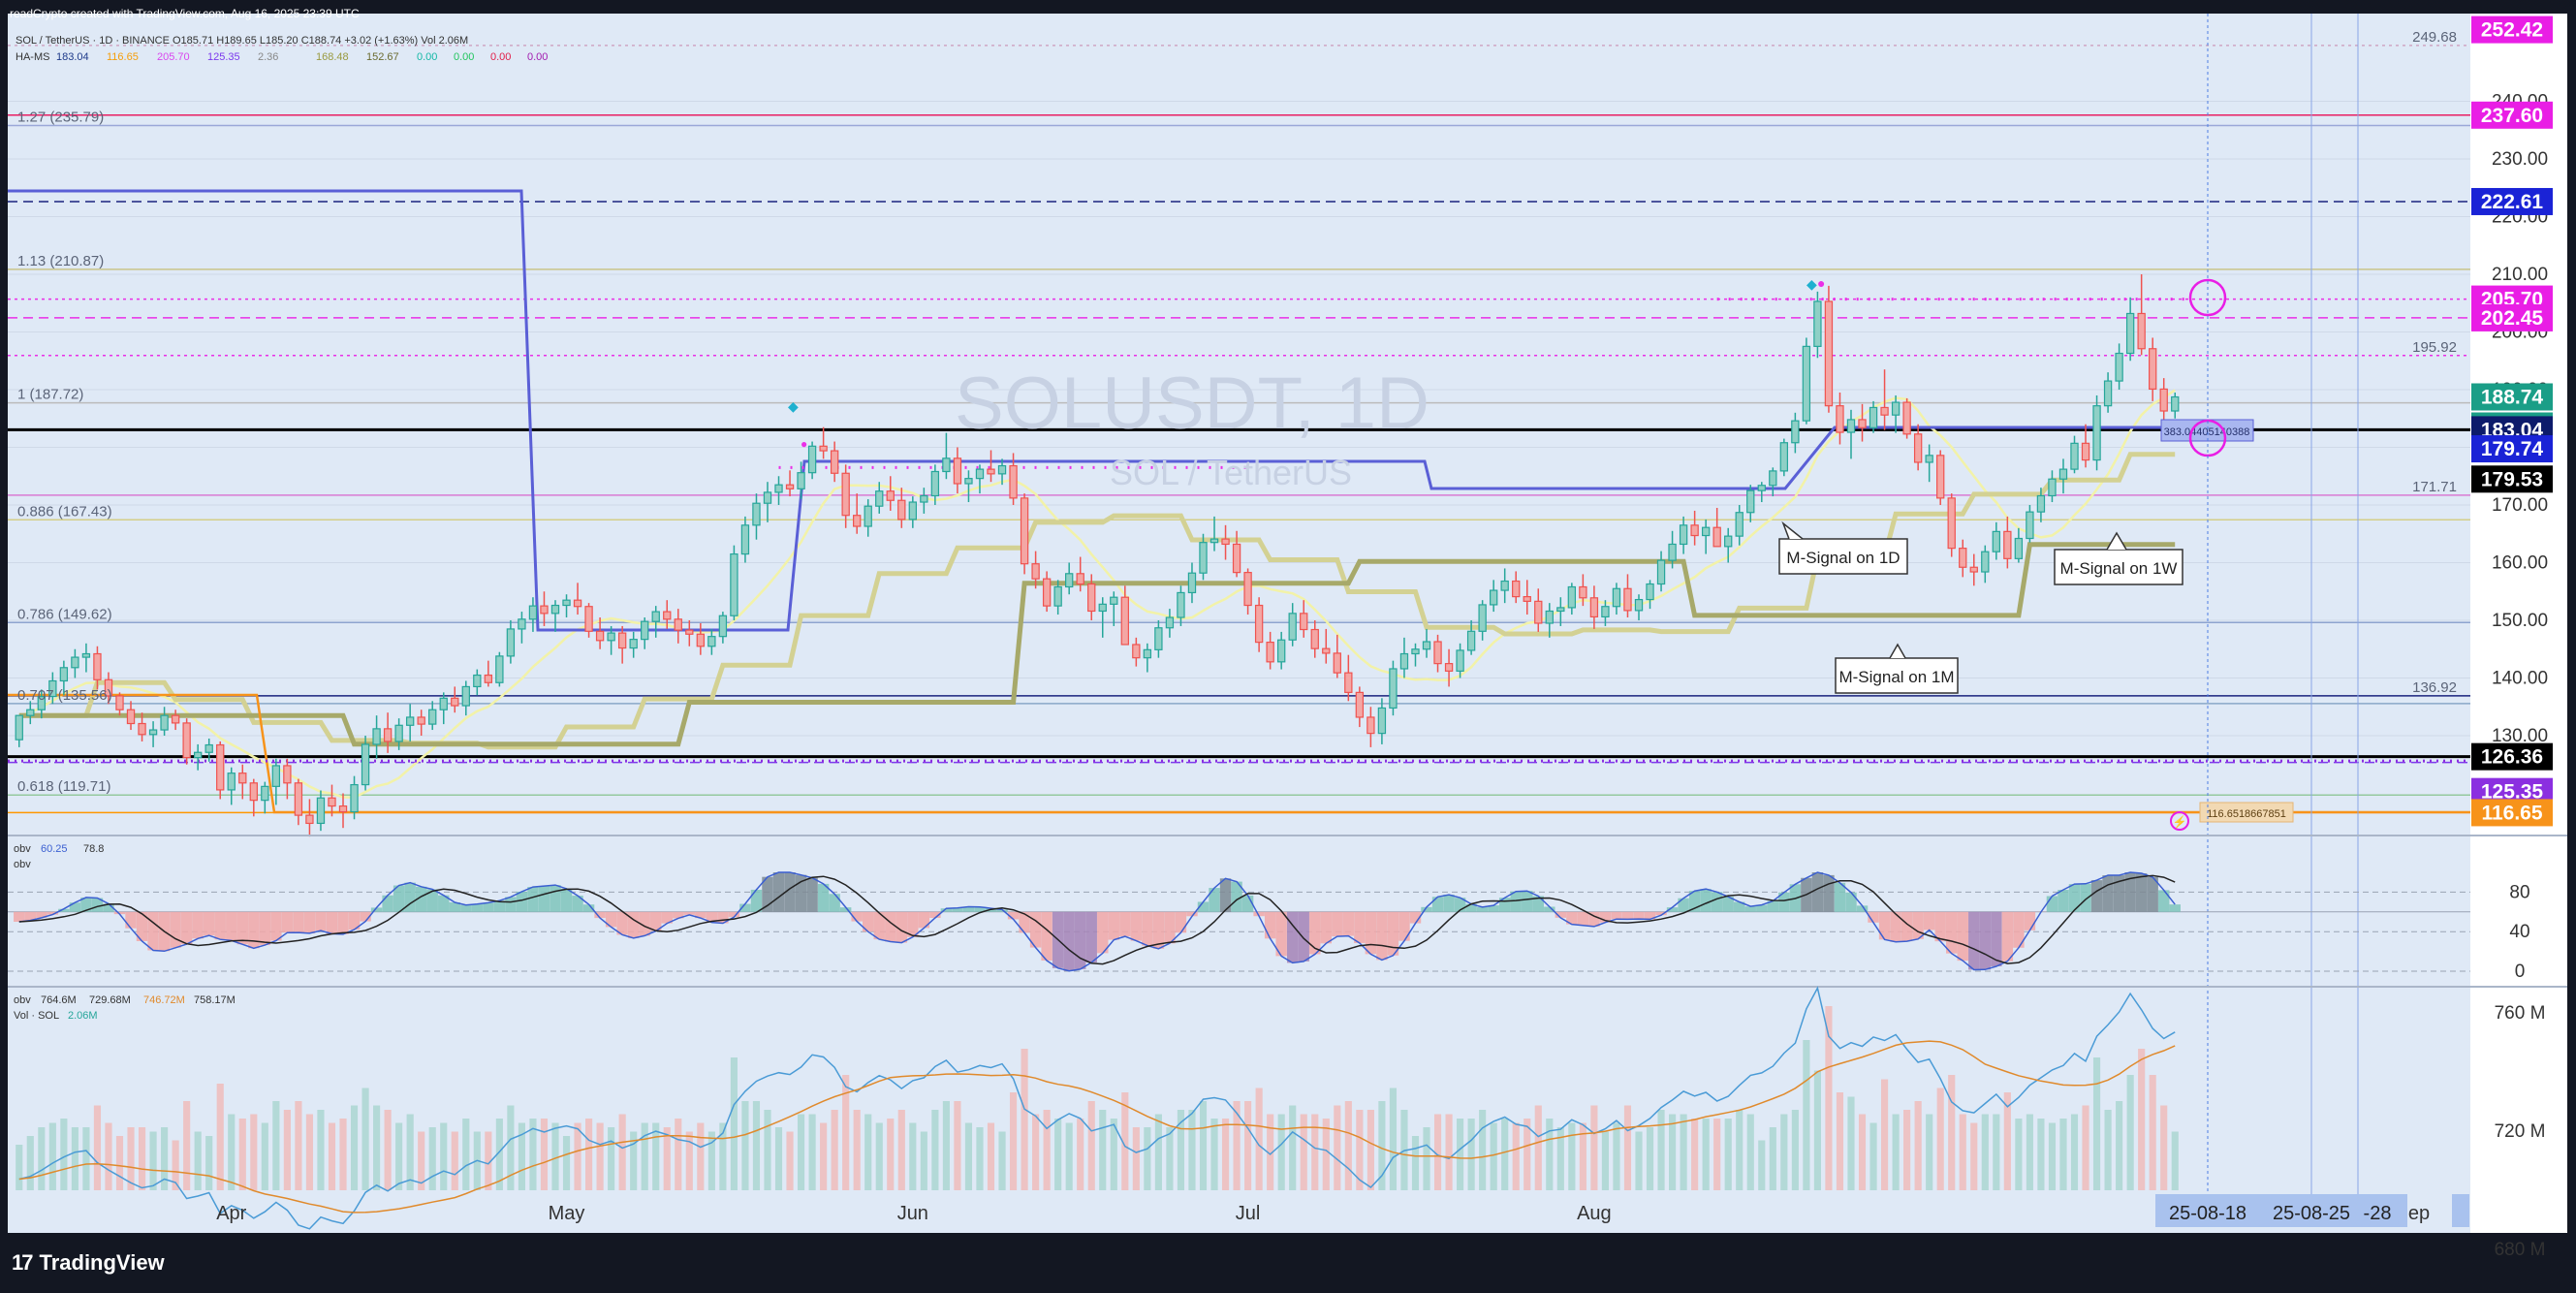 This screenshot has height=1293, width=2576. I want to click on footer-brand: 17 TradingView, so click(88, 1263).